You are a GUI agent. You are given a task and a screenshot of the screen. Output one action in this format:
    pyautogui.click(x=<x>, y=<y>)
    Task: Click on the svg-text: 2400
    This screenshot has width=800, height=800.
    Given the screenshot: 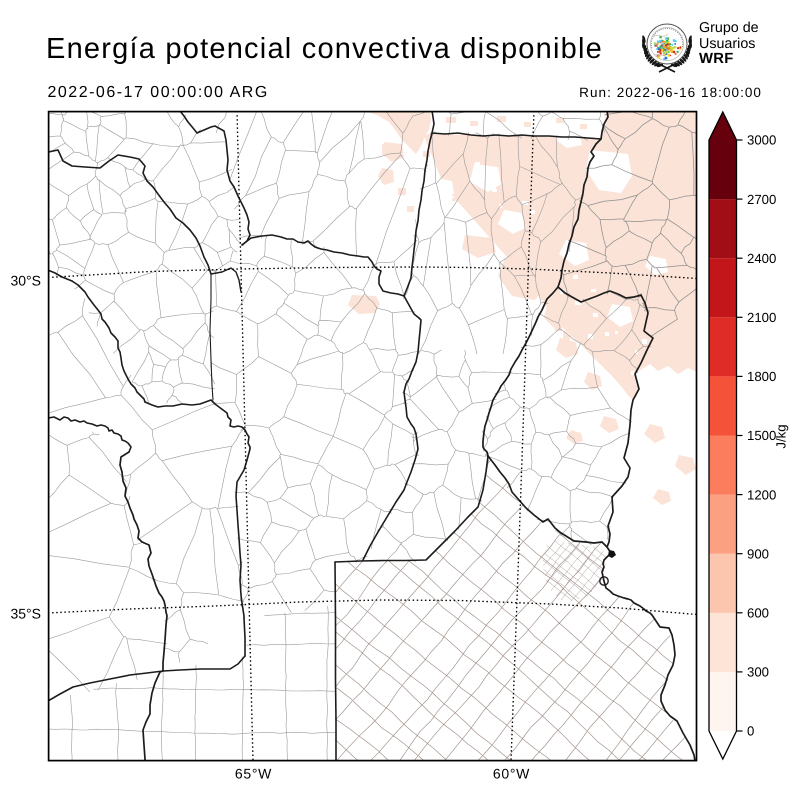 What is the action you would take?
    pyautogui.click(x=761, y=258)
    